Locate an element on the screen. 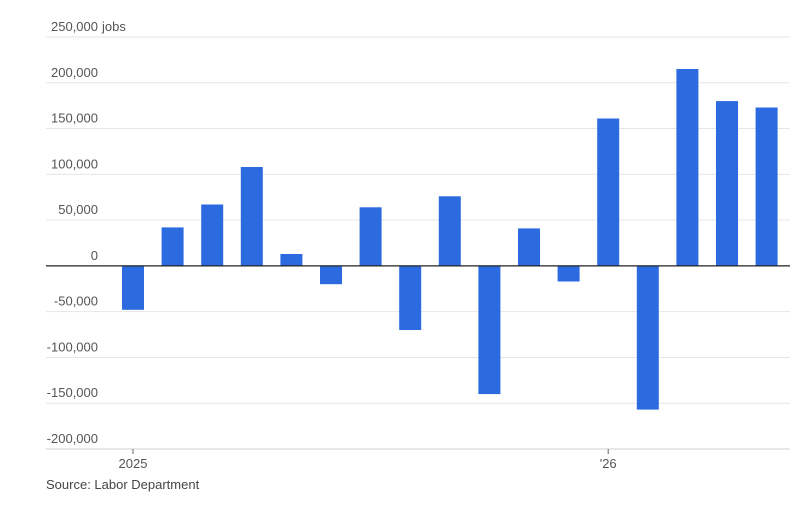 The height and width of the screenshot is (526, 800). bar-may-2026 is located at coordinates (766, 186).